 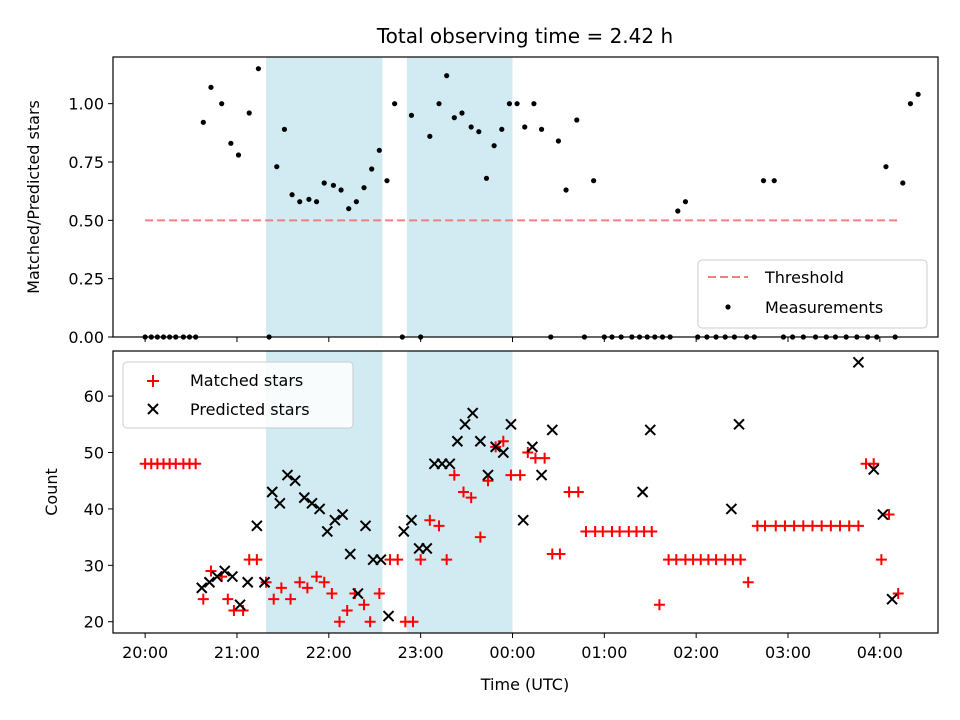 I want to click on top-y-tick-label: 0.50, so click(x=86, y=220).